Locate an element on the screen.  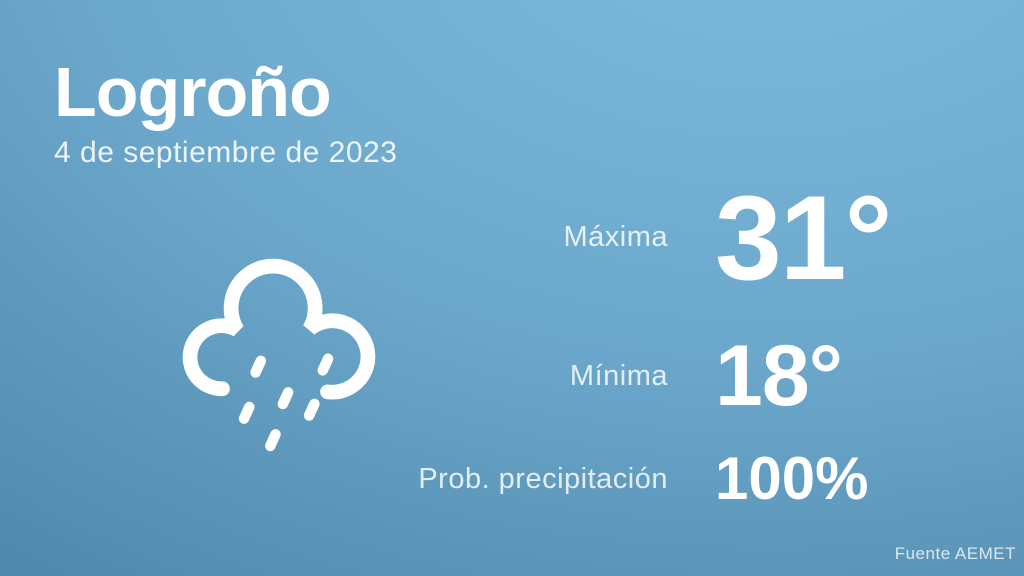
raindrops is located at coordinates (286, 402).